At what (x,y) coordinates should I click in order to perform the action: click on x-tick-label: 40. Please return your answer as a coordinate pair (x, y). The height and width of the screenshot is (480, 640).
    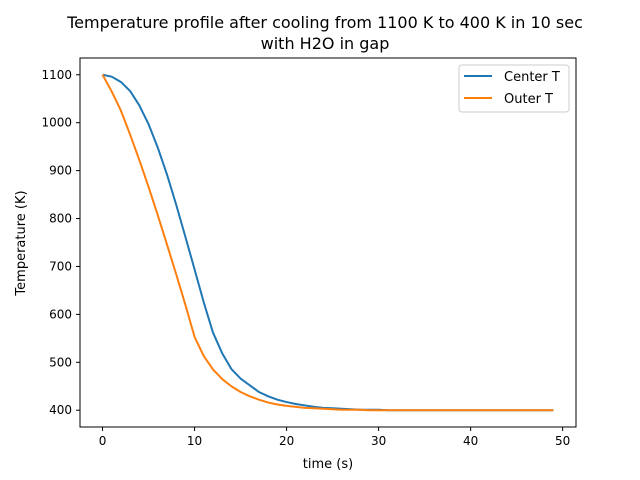
    Looking at the image, I should click on (470, 441).